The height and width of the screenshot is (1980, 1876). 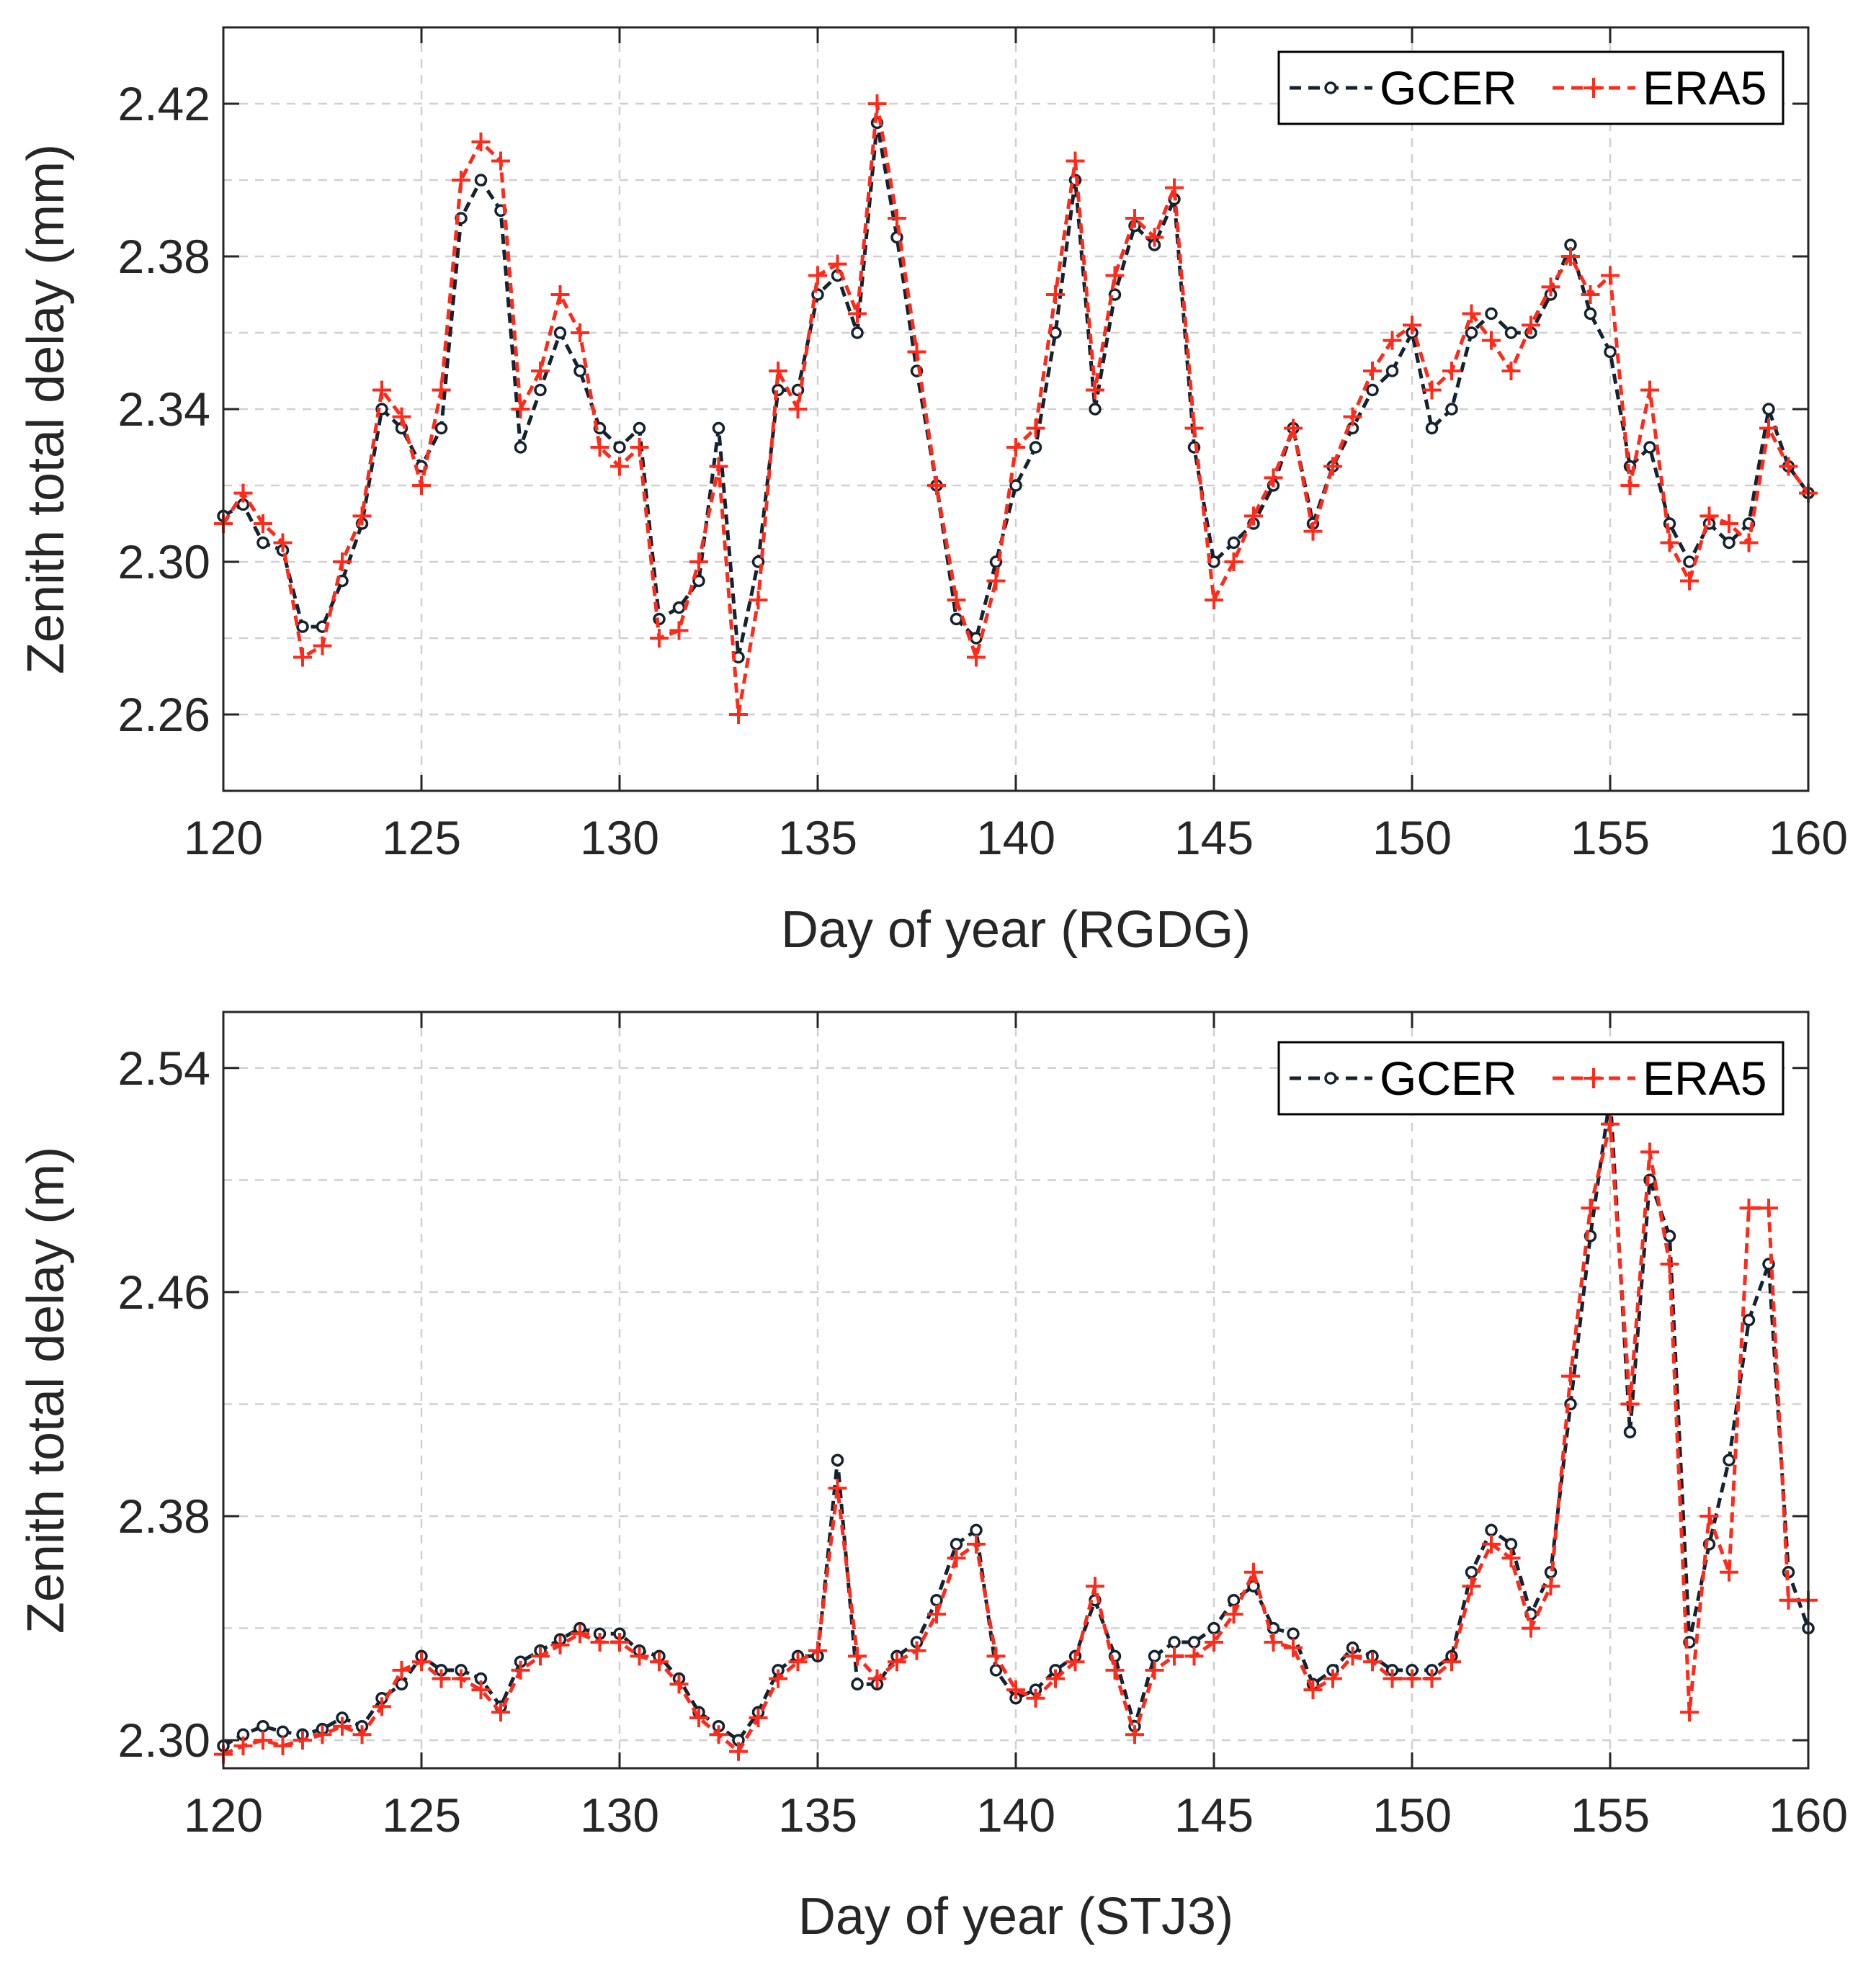 What do you see at coordinates (1016, 837) in the screenshot?
I see `x-tick-label-rgdg: 140` at bounding box center [1016, 837].